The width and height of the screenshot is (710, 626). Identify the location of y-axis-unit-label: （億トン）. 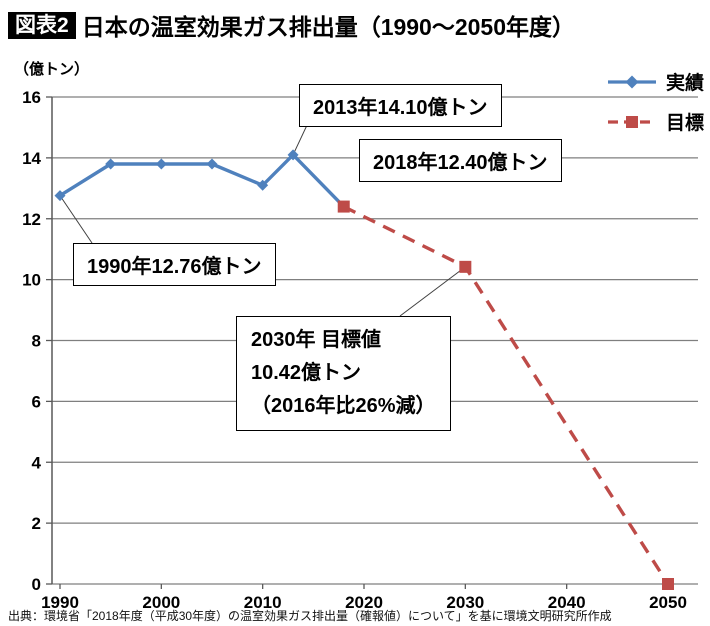
(52, 69).